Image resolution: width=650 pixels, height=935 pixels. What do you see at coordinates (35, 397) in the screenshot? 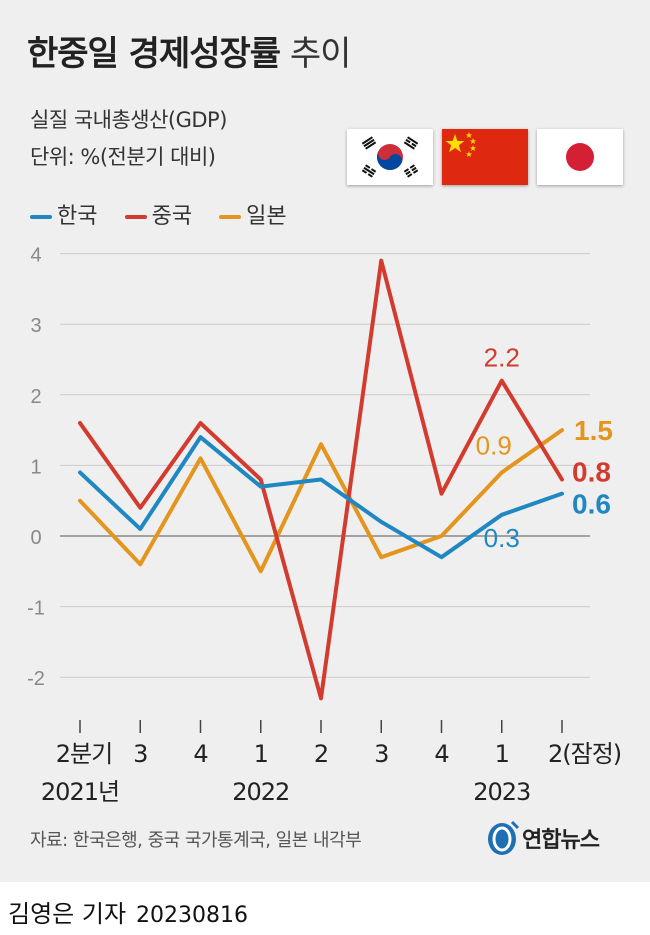
I see `y-tick-label: 2` at bounding box center [35, 397].